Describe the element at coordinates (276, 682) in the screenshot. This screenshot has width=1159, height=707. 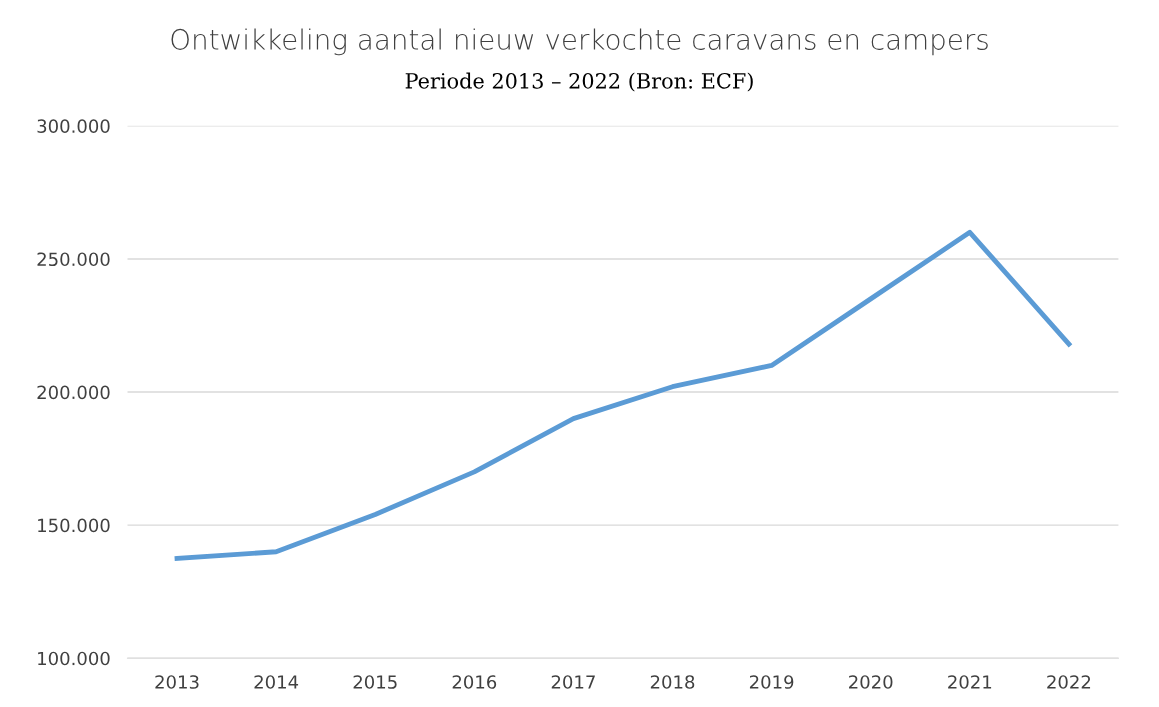
I see `x-tick-label: 2014` at that location.